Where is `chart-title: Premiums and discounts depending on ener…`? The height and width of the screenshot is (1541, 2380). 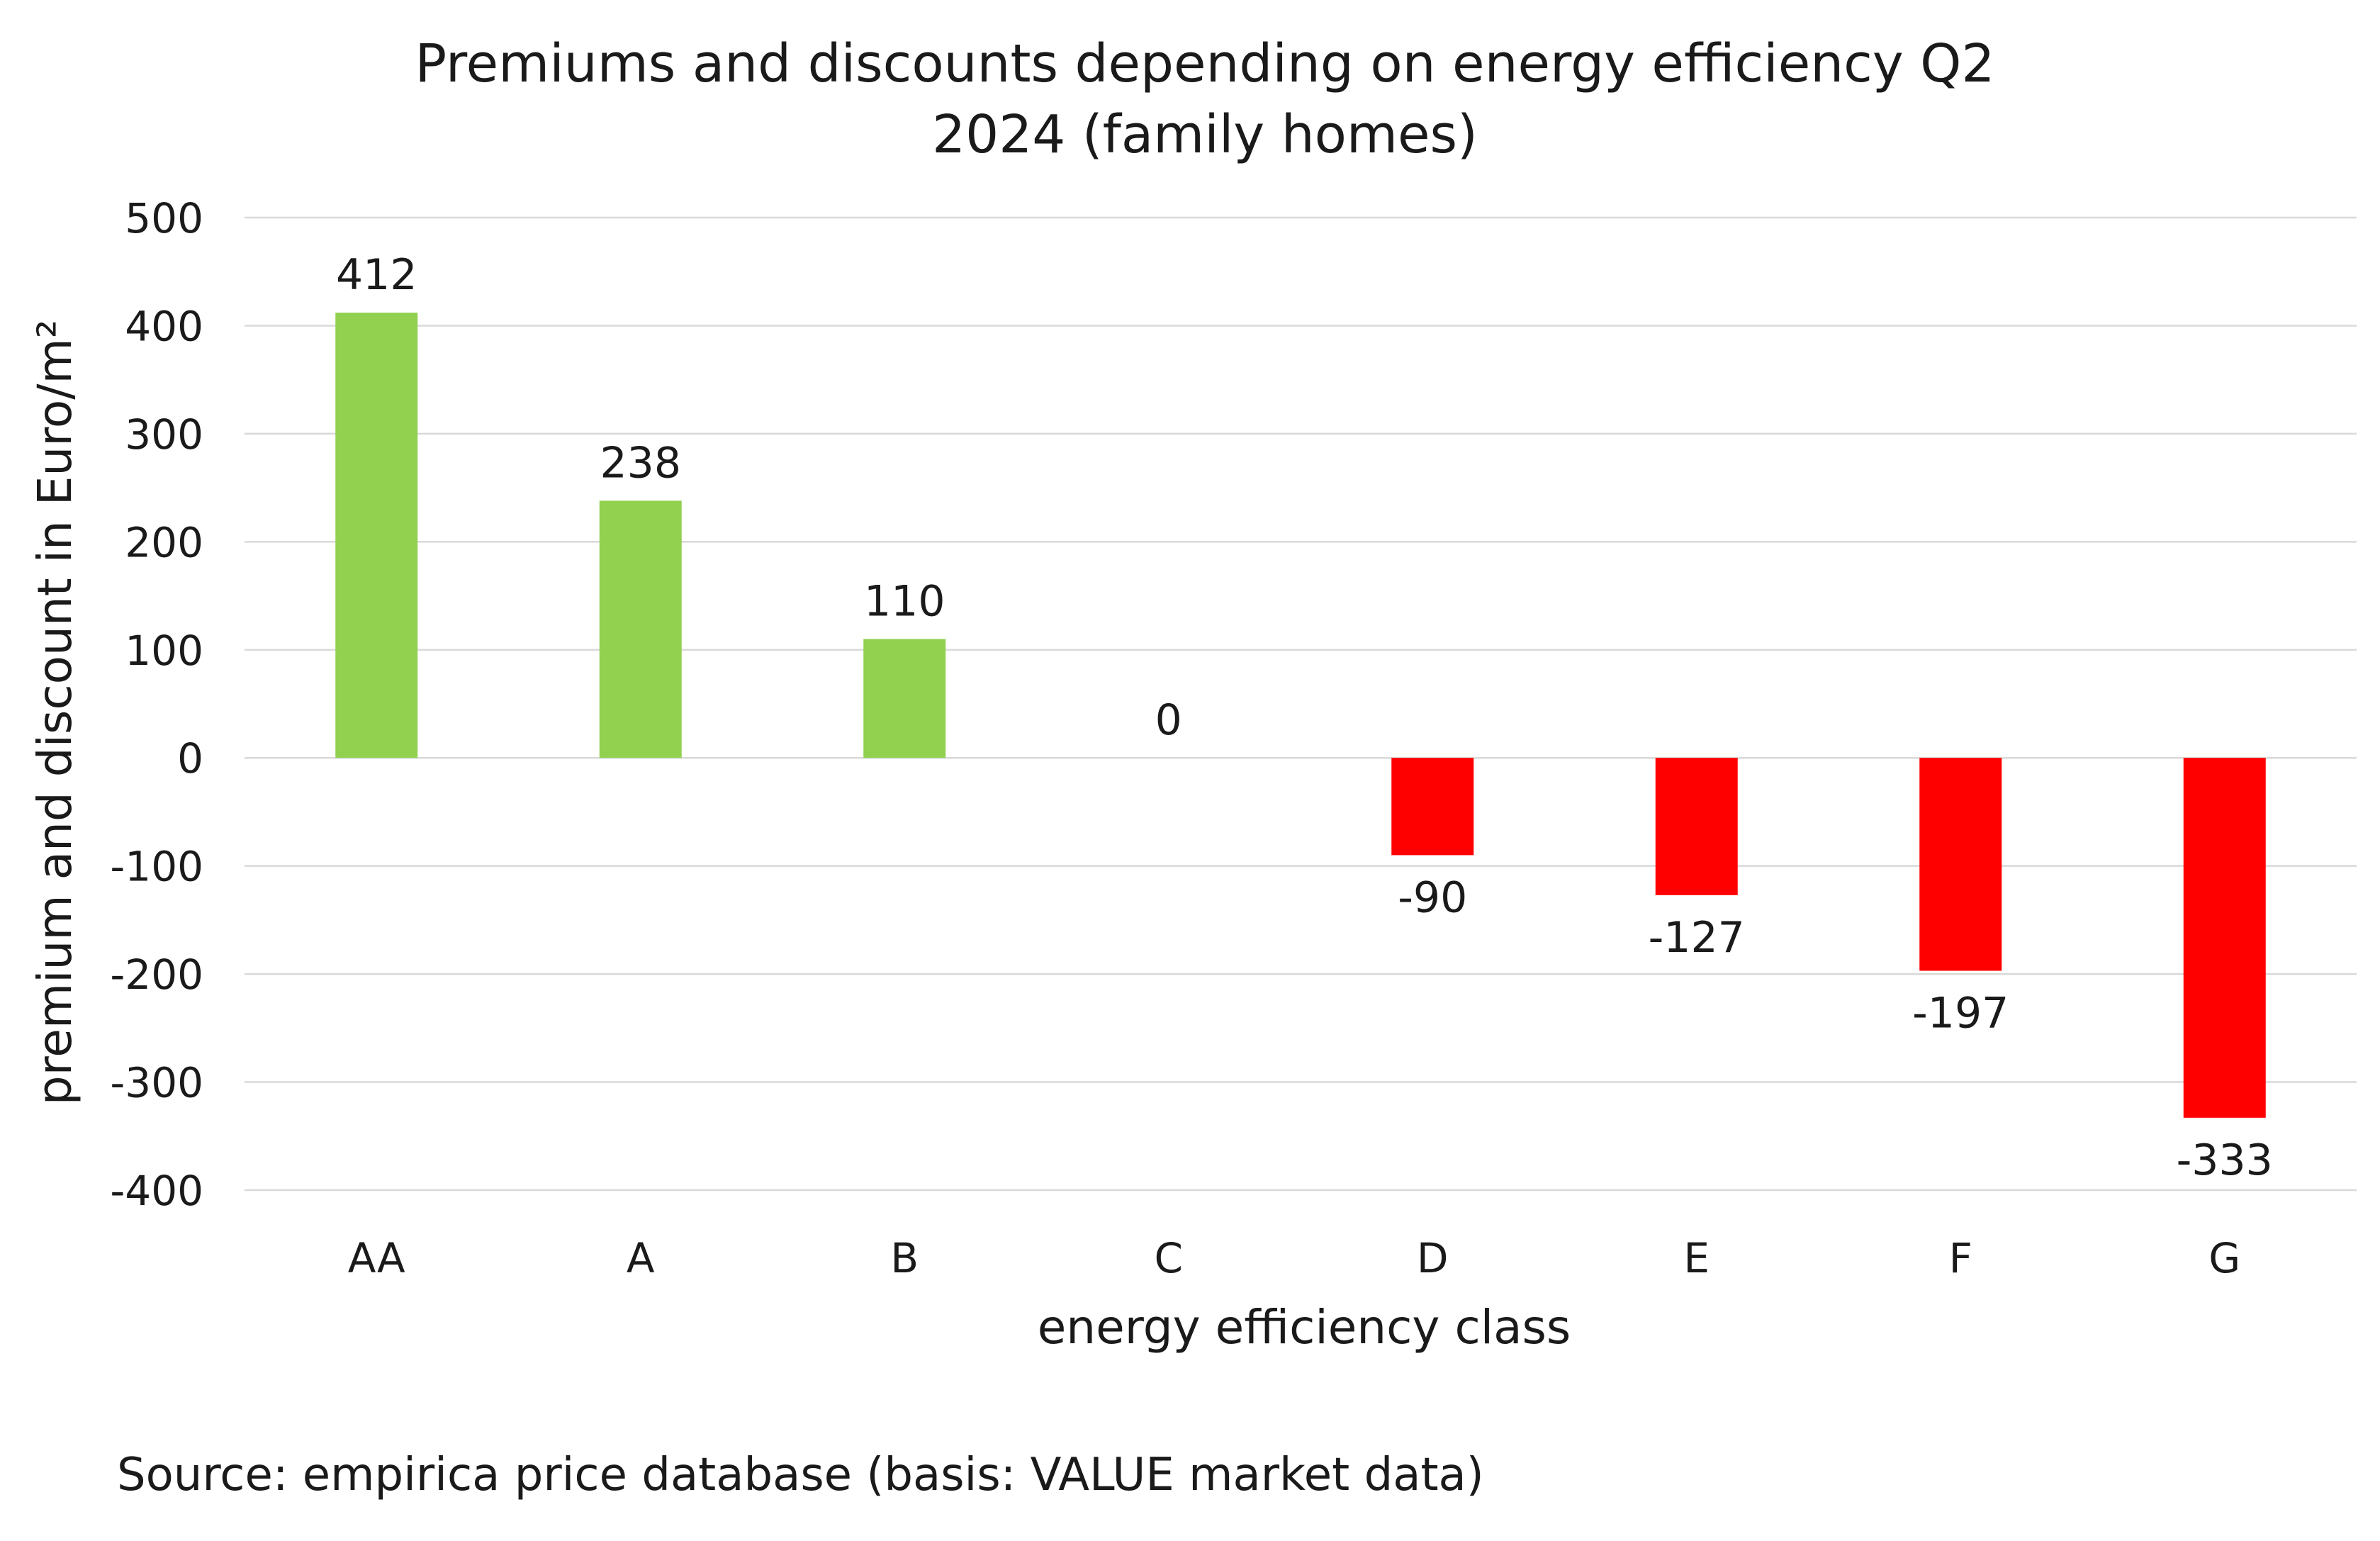 chart-title: Premiums and discounts depending on ener… is located at coordinates (1205, 99).